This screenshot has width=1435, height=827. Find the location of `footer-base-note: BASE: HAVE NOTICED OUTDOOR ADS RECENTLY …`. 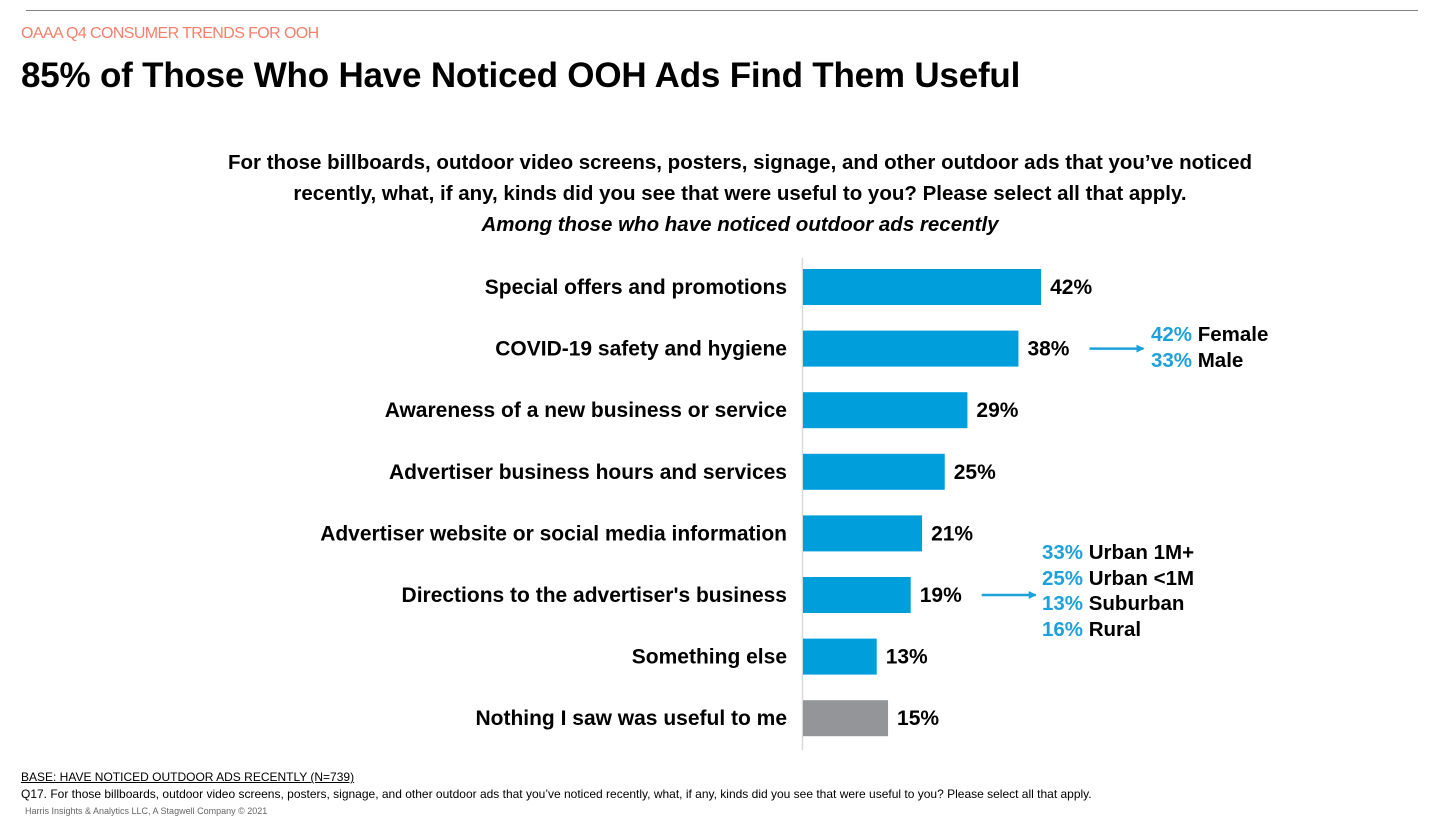

footer-base-note: BASE: HAVE NOTICED OUTDOOR ADS RECENTLY … is located at coordinates (188, 777).